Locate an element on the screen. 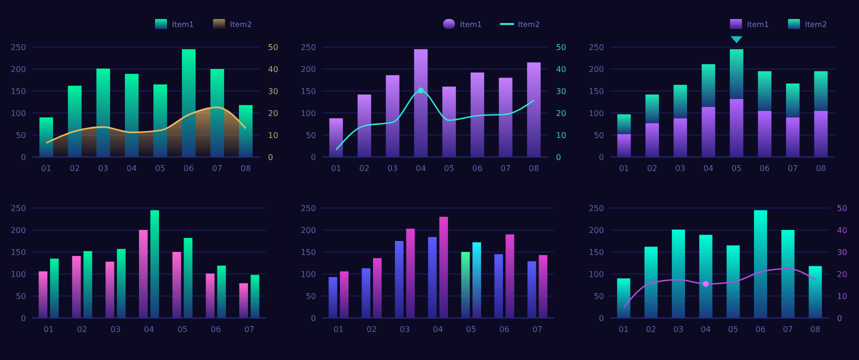  y-tick-label: 250 is located at coordinates (596, 208).